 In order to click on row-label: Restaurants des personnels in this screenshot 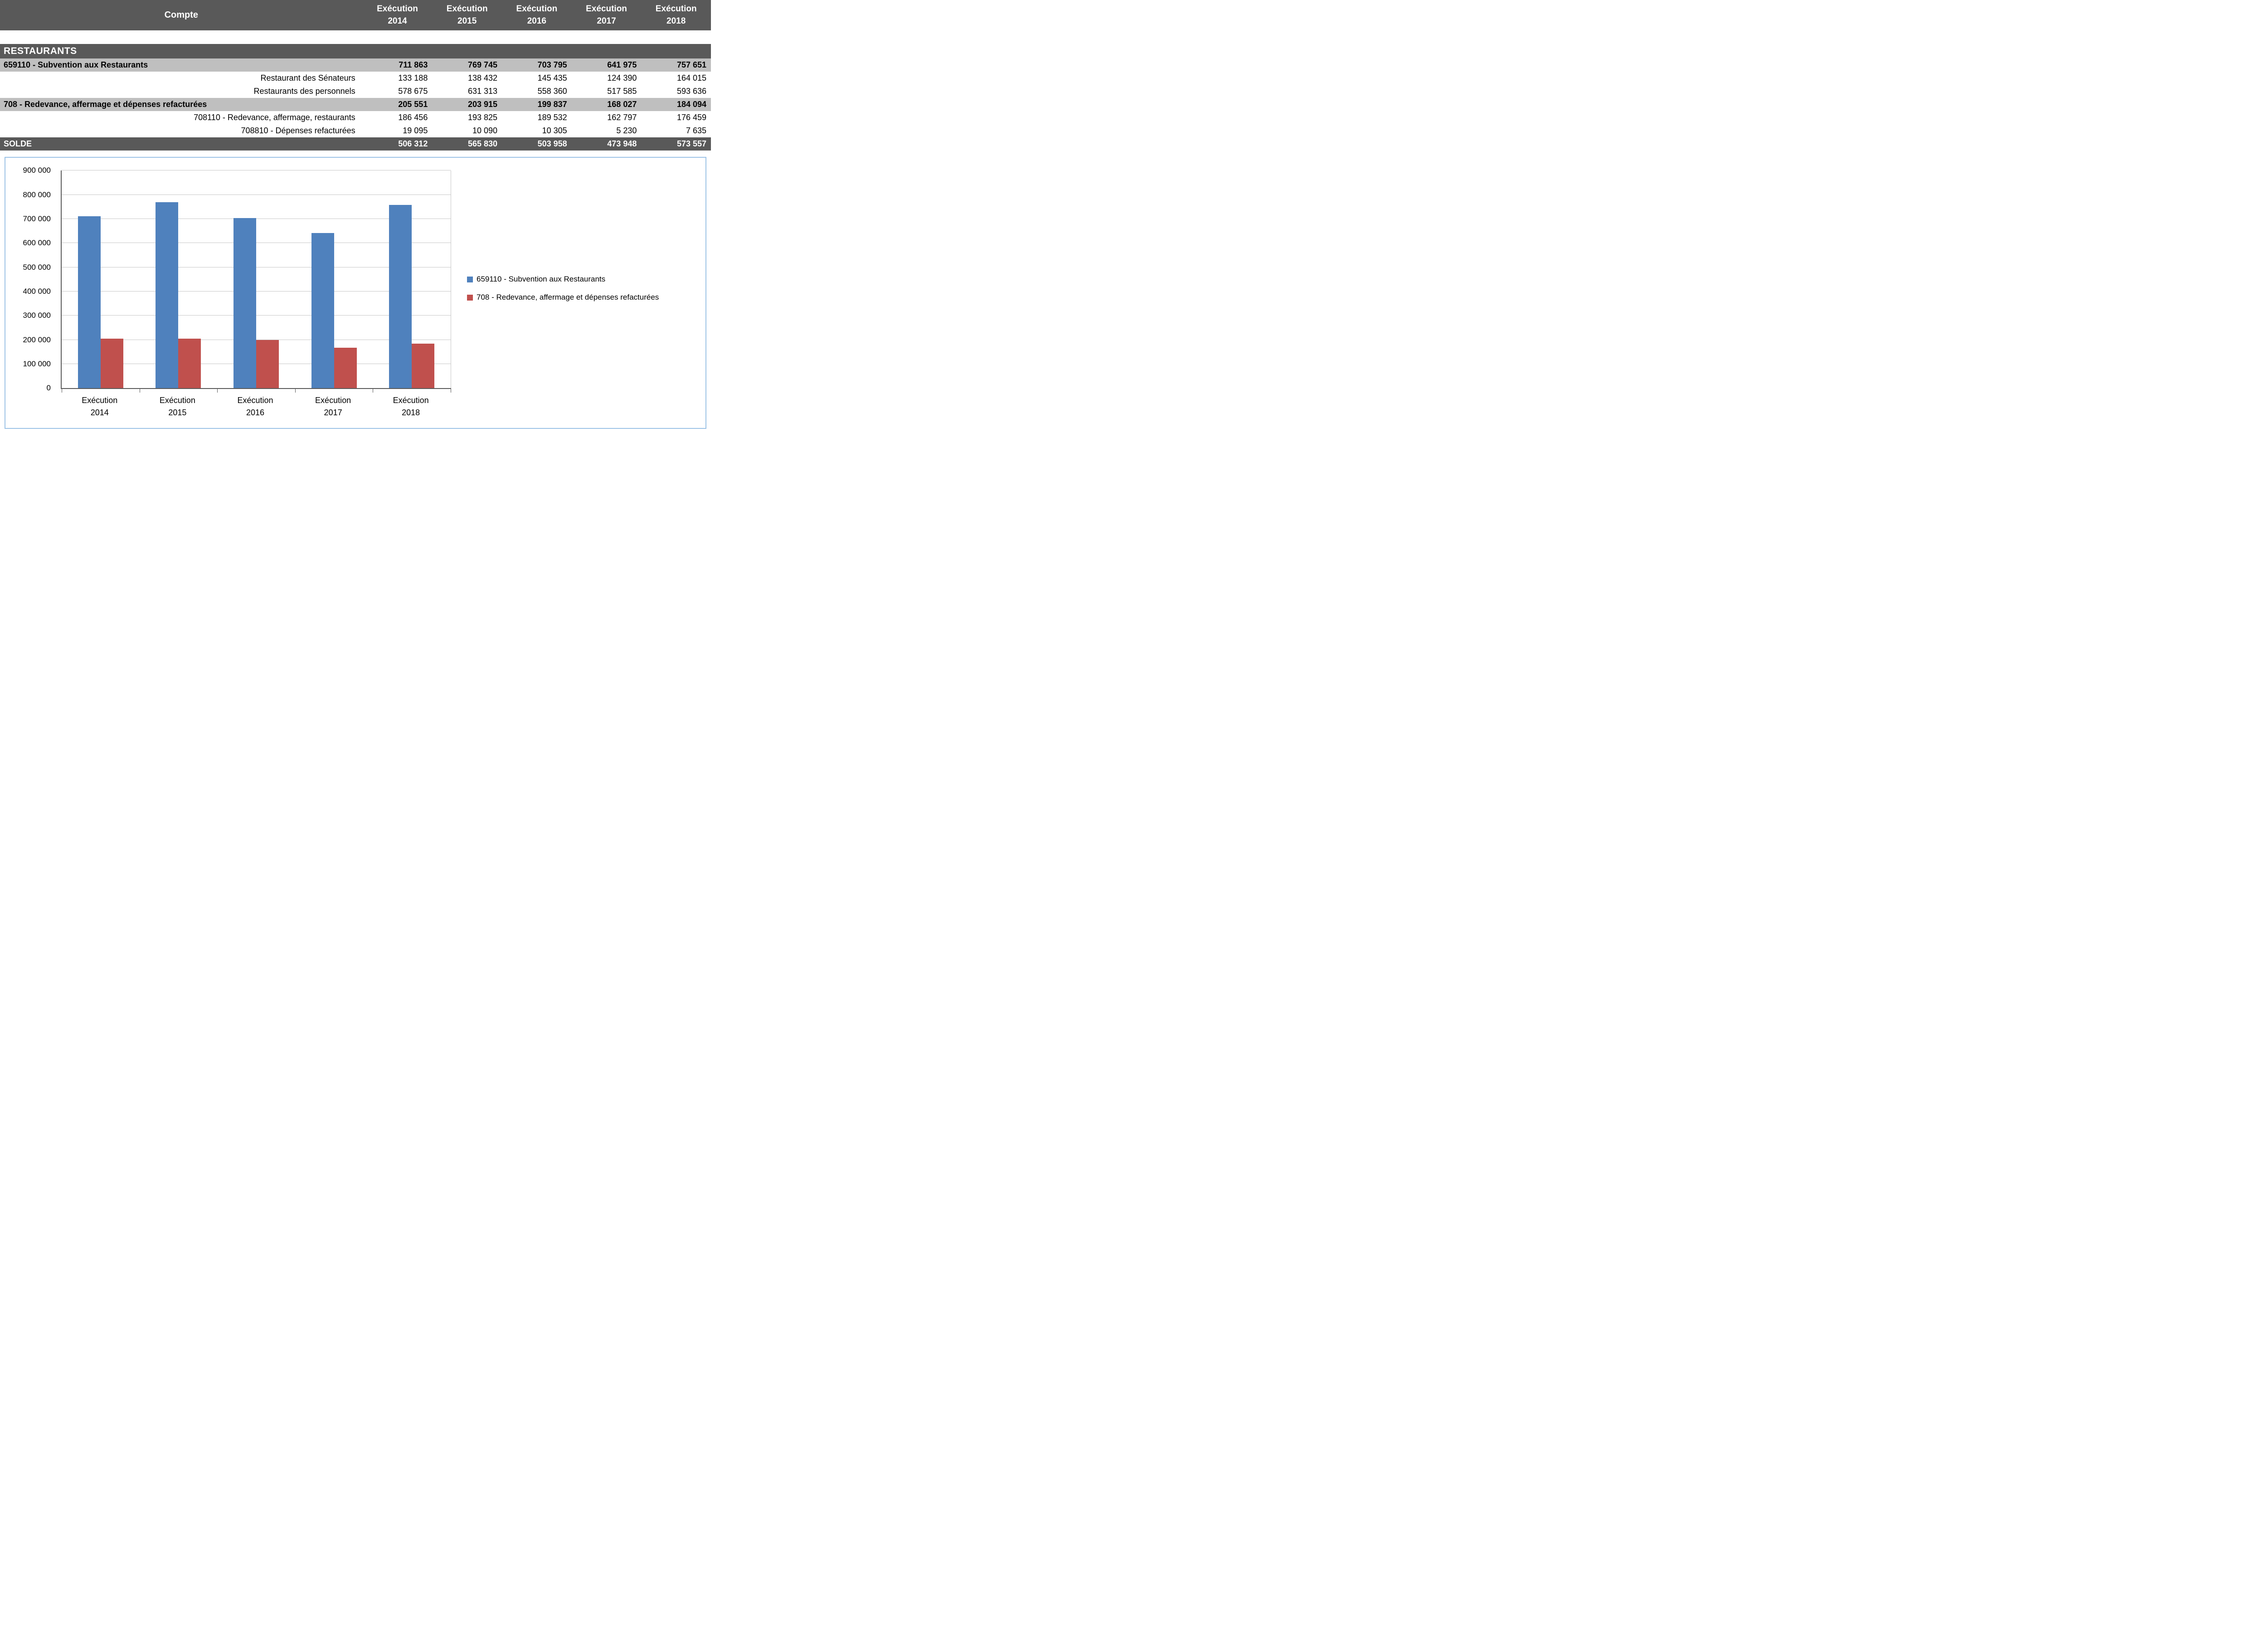, I will do `click(304, 92)`.